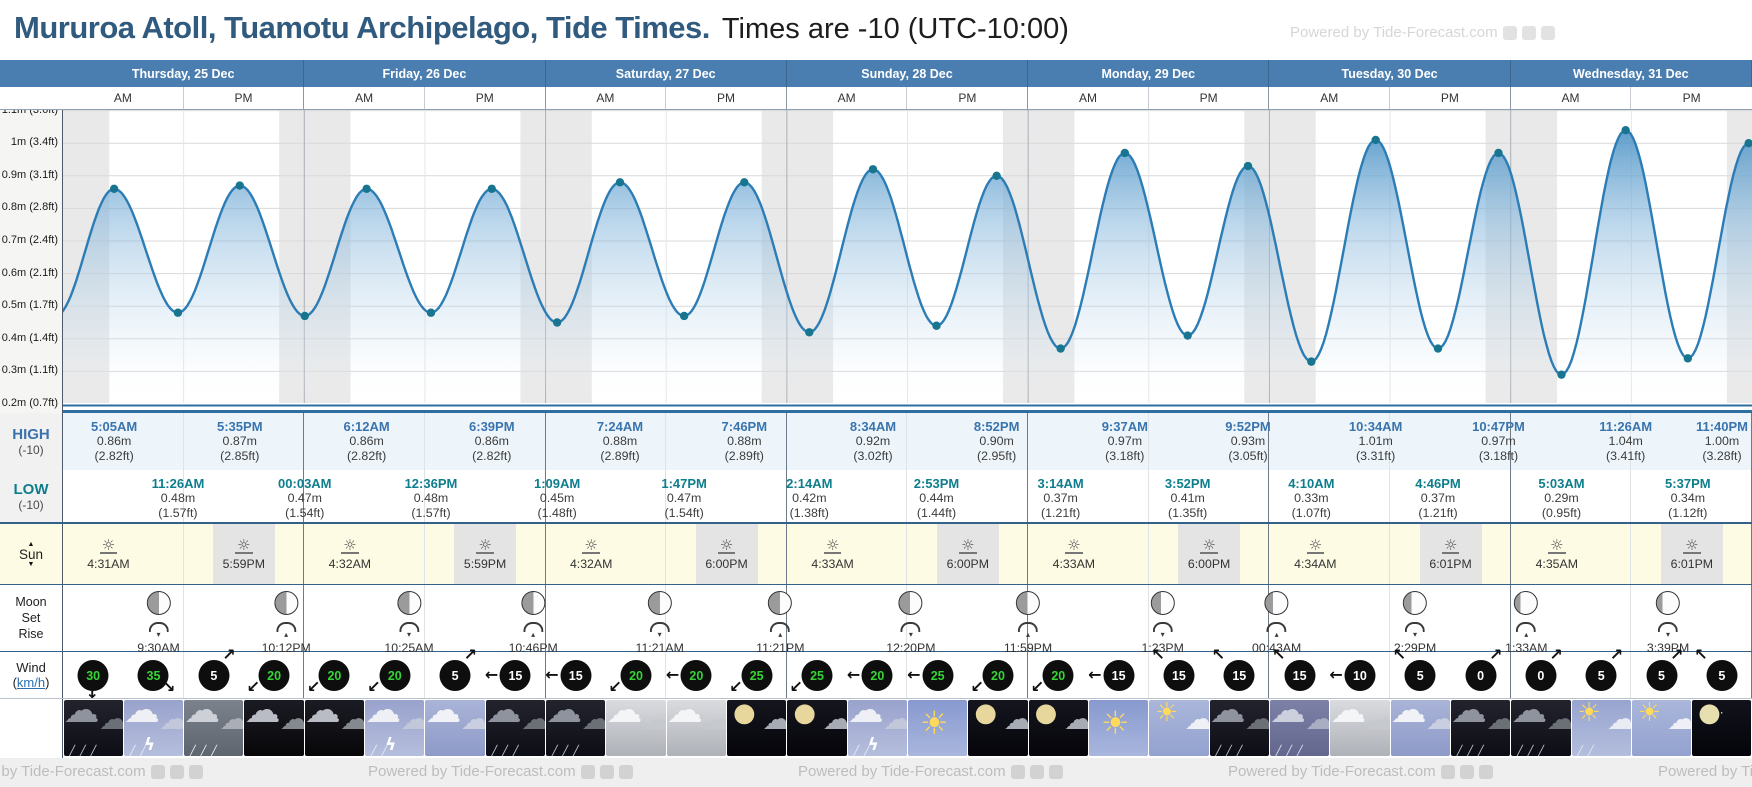 This screenshot has width=1752, height=787. I want to click on wind-badge: 30 ↓, so click(93, 680).